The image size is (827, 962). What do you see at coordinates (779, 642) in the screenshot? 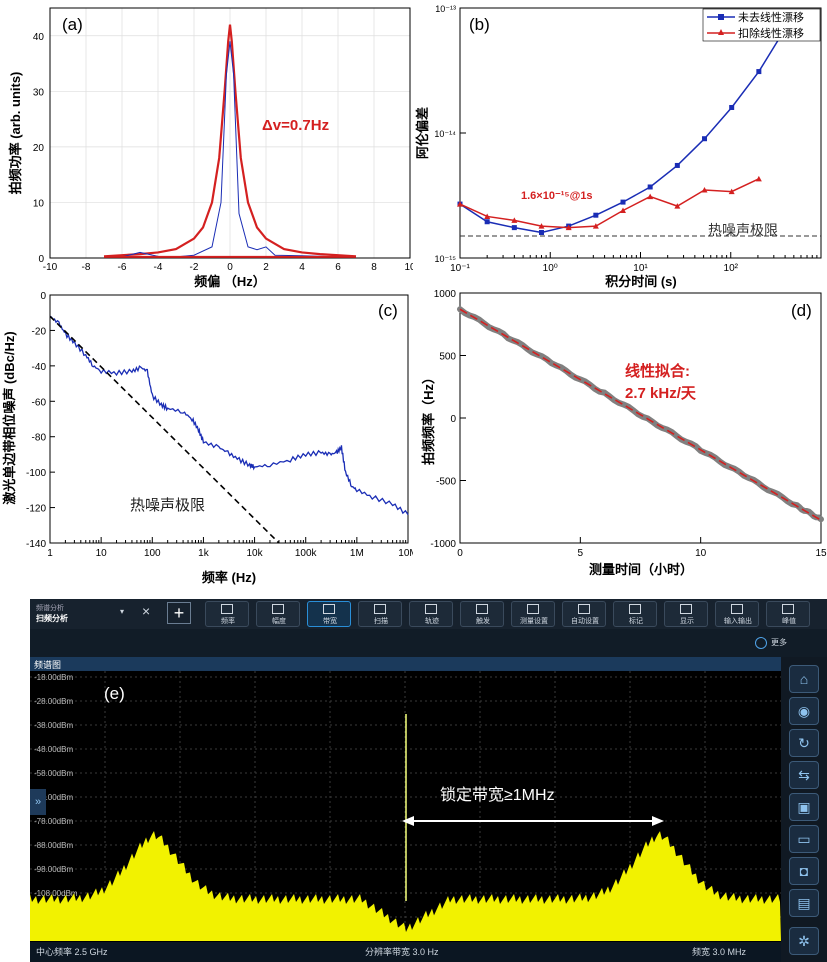
I see `more-button: 更多` at bounding box center [779, 642].